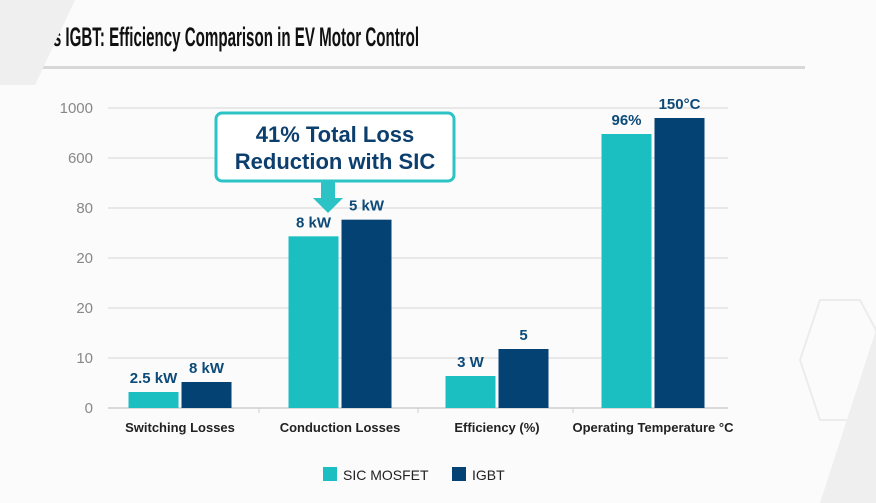 The image size is (876, 503). Describe the element at coordinates (680, 104) in the screenshot. I see `data-label: 150°C` at that location.